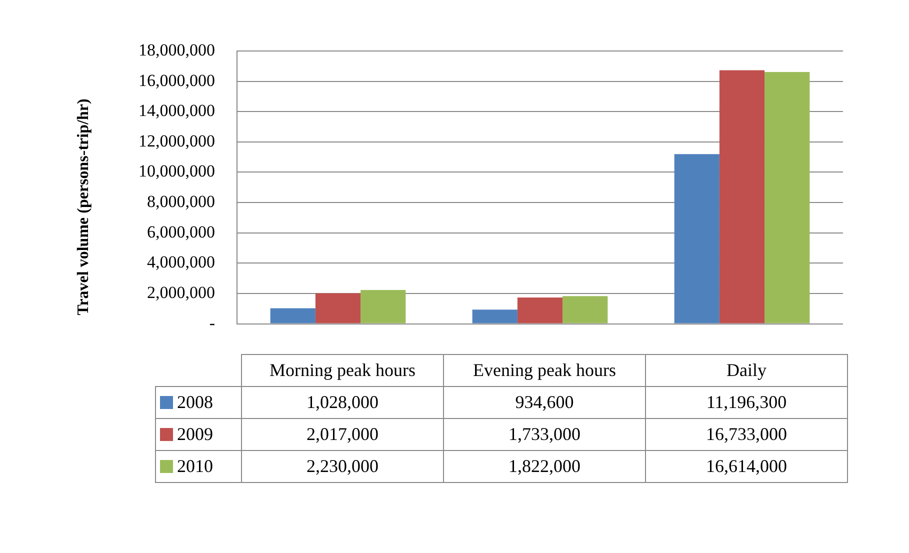 Image resolution: width=909 pixels, height=553 pixels. Describe the element at coordinates (199, 466) in the screenshot. I see `legend-label: 2010` at that location.